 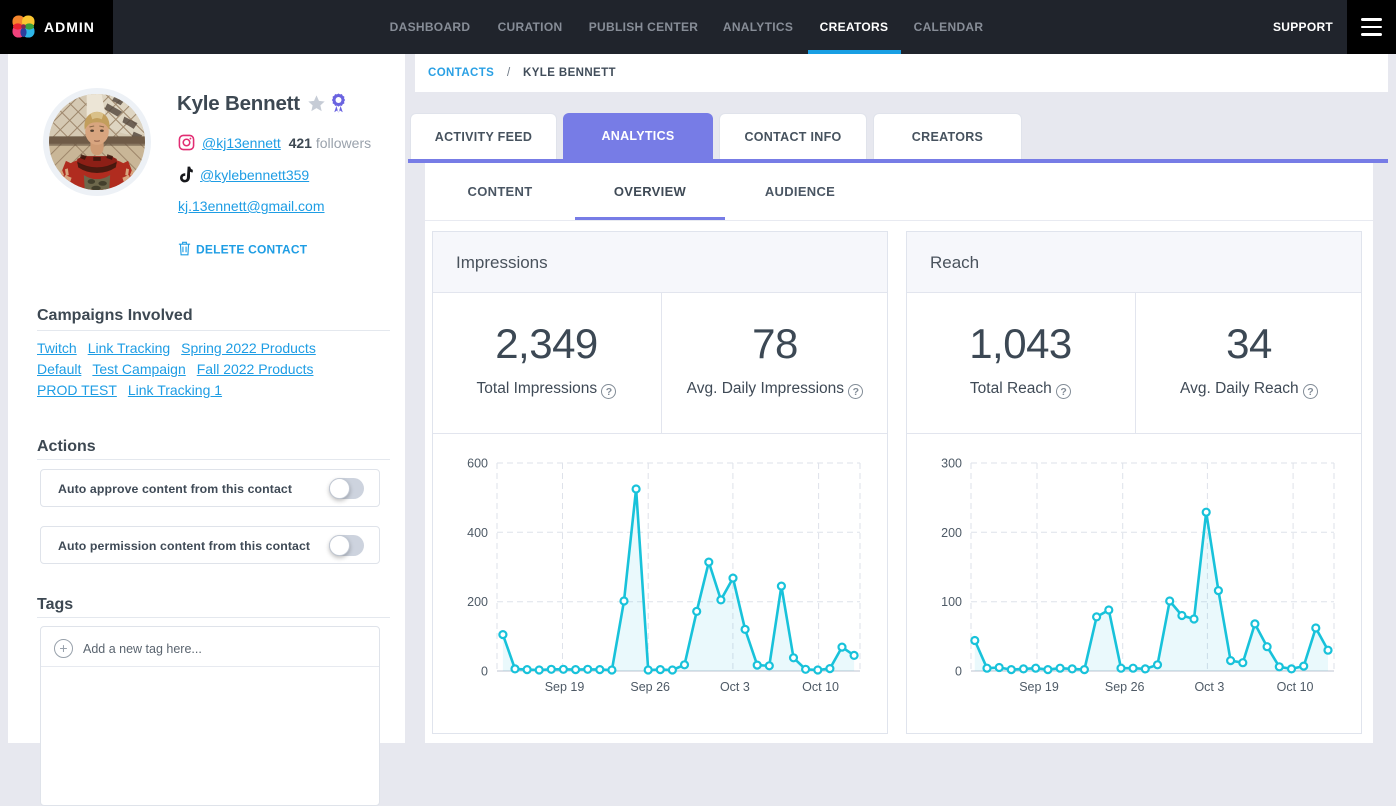 I want to click on svg-text: 300, so click(x=951, y=464).